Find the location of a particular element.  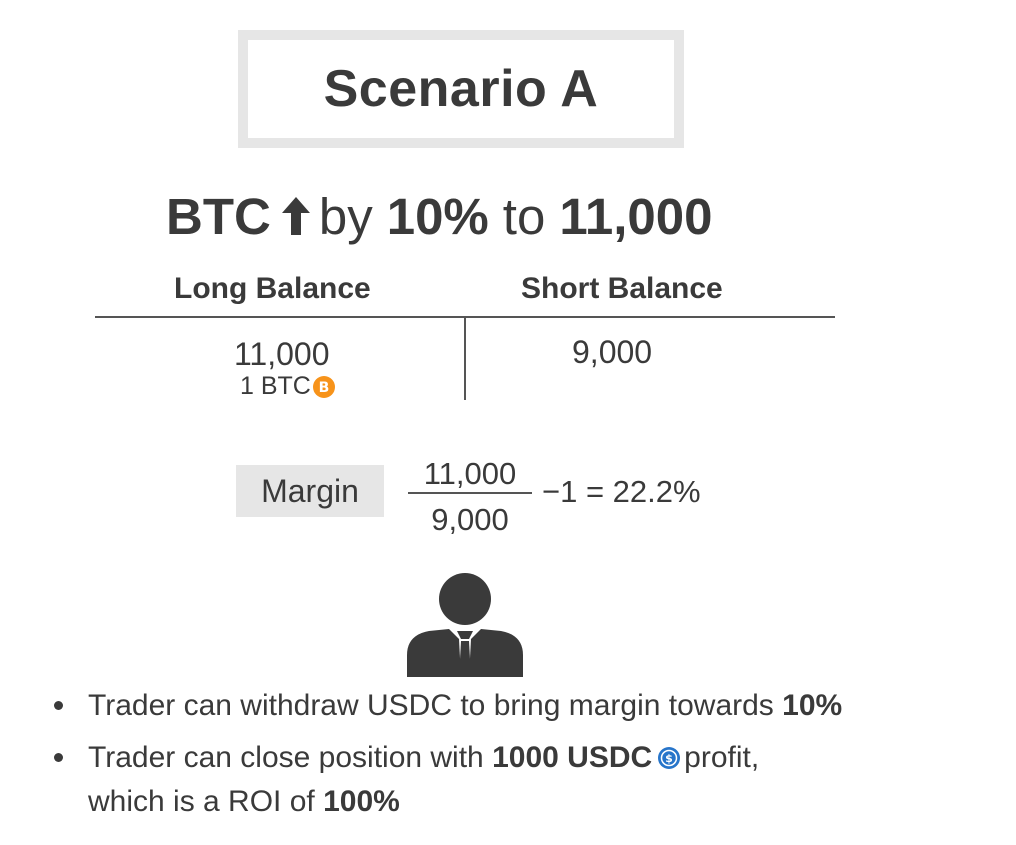

headline-percent: 10% is located at coordinates (437, 216).